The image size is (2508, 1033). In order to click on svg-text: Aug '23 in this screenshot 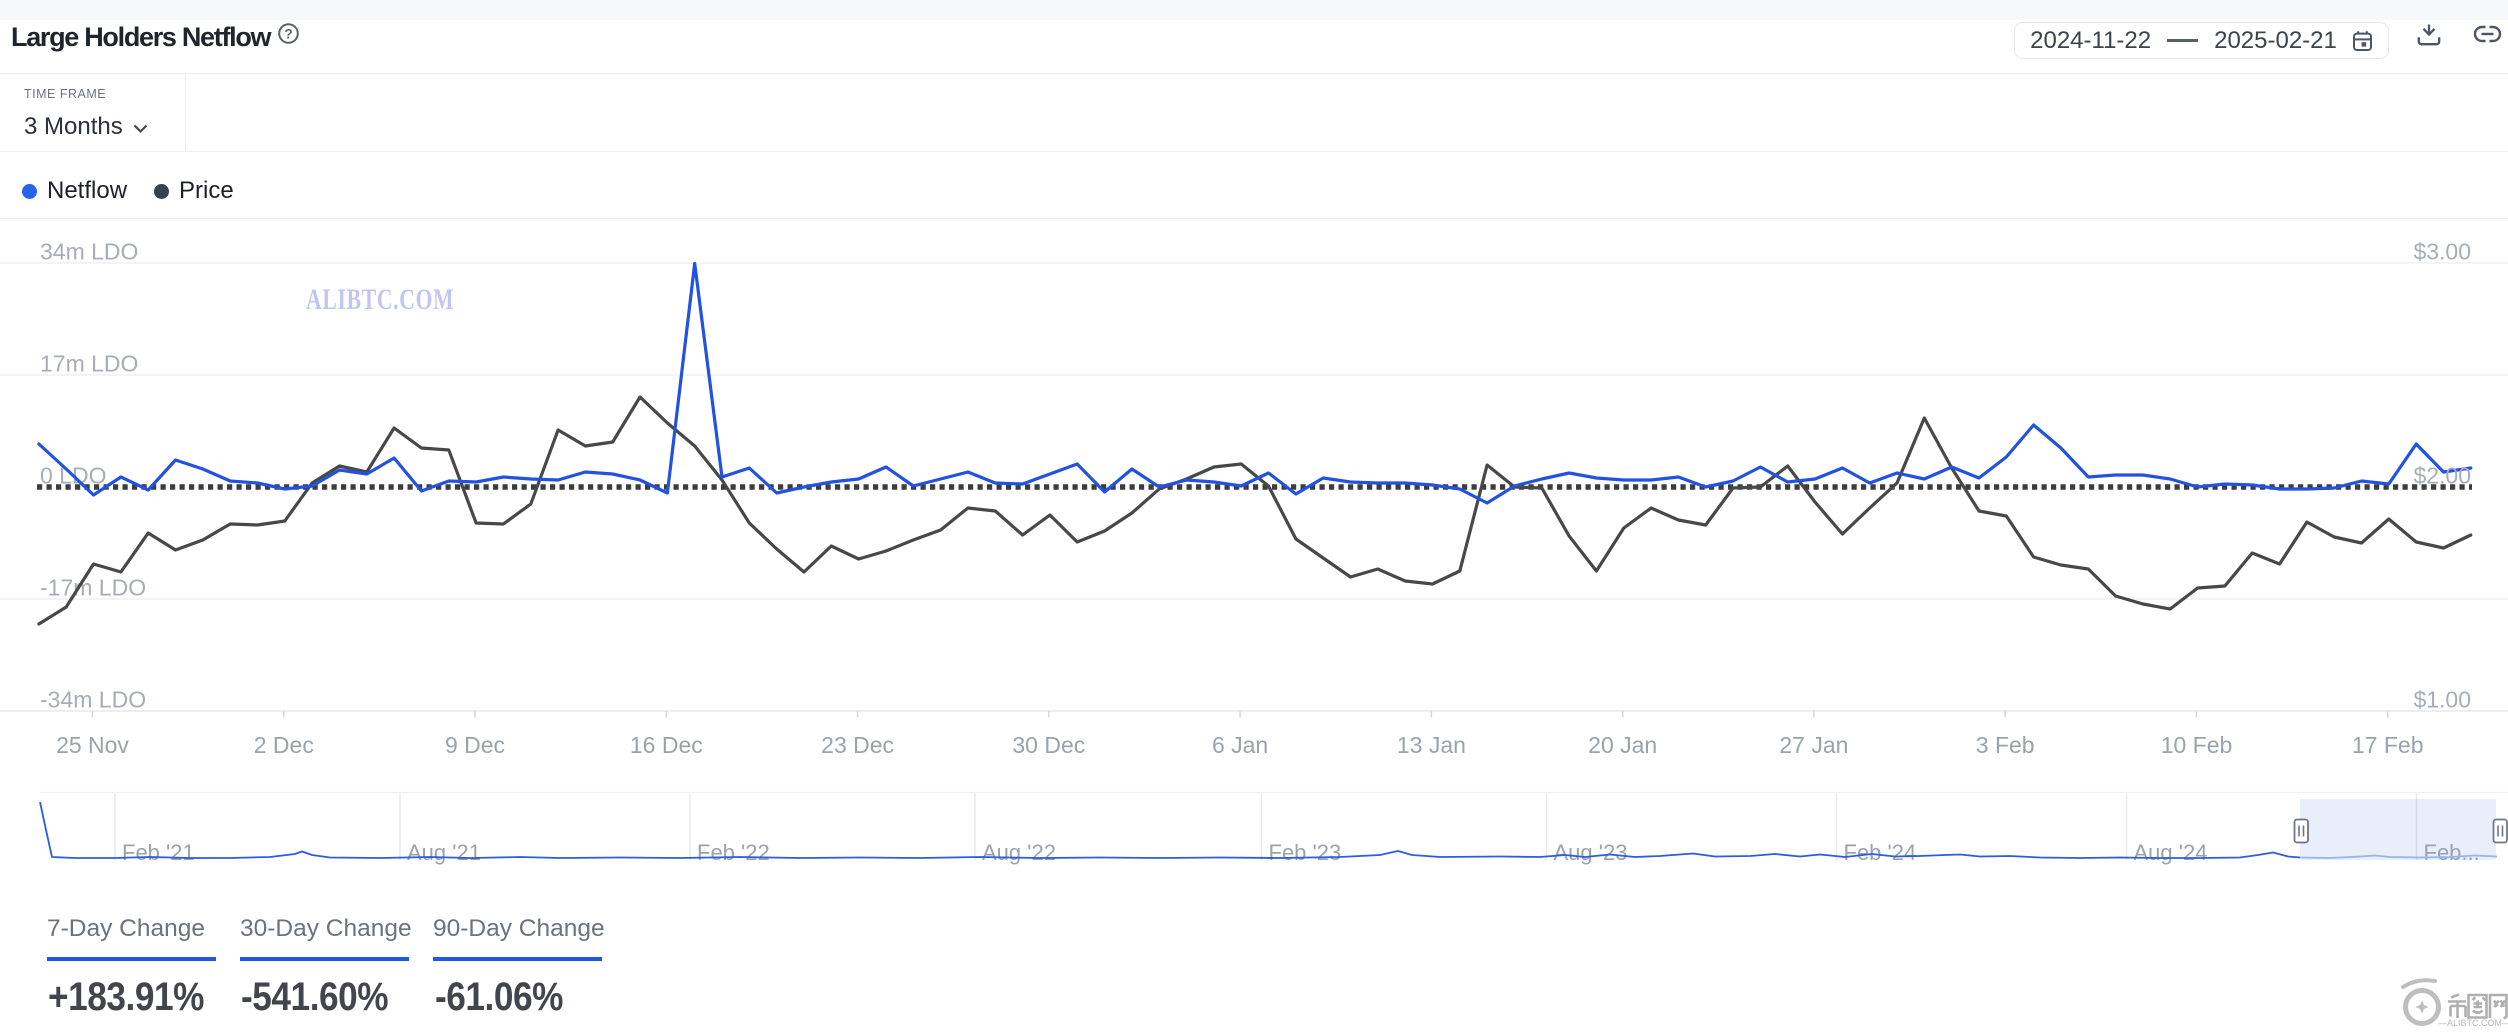, I will do `click(1591, 852)`.